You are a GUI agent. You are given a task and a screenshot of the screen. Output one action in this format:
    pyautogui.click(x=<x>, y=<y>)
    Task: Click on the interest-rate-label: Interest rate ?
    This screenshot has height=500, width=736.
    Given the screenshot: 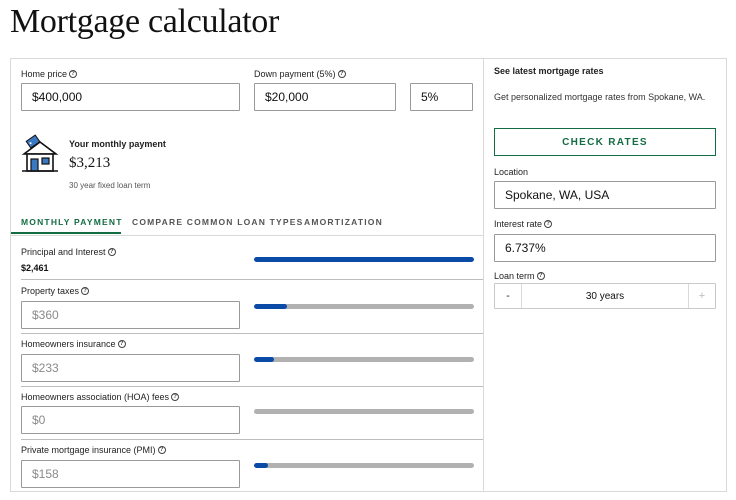 What is the action you would take?
    pyautogui.click(x=523, y=224)
    